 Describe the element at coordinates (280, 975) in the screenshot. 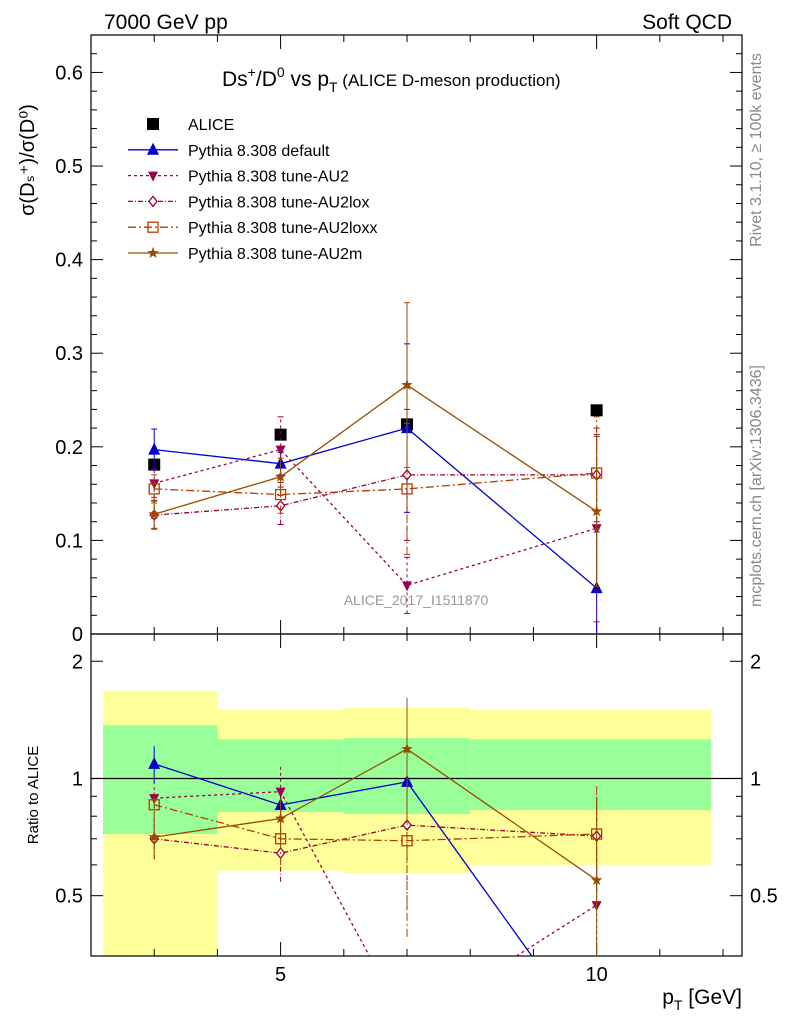

I see `ratio-xtick-label-0: 5` at that location.